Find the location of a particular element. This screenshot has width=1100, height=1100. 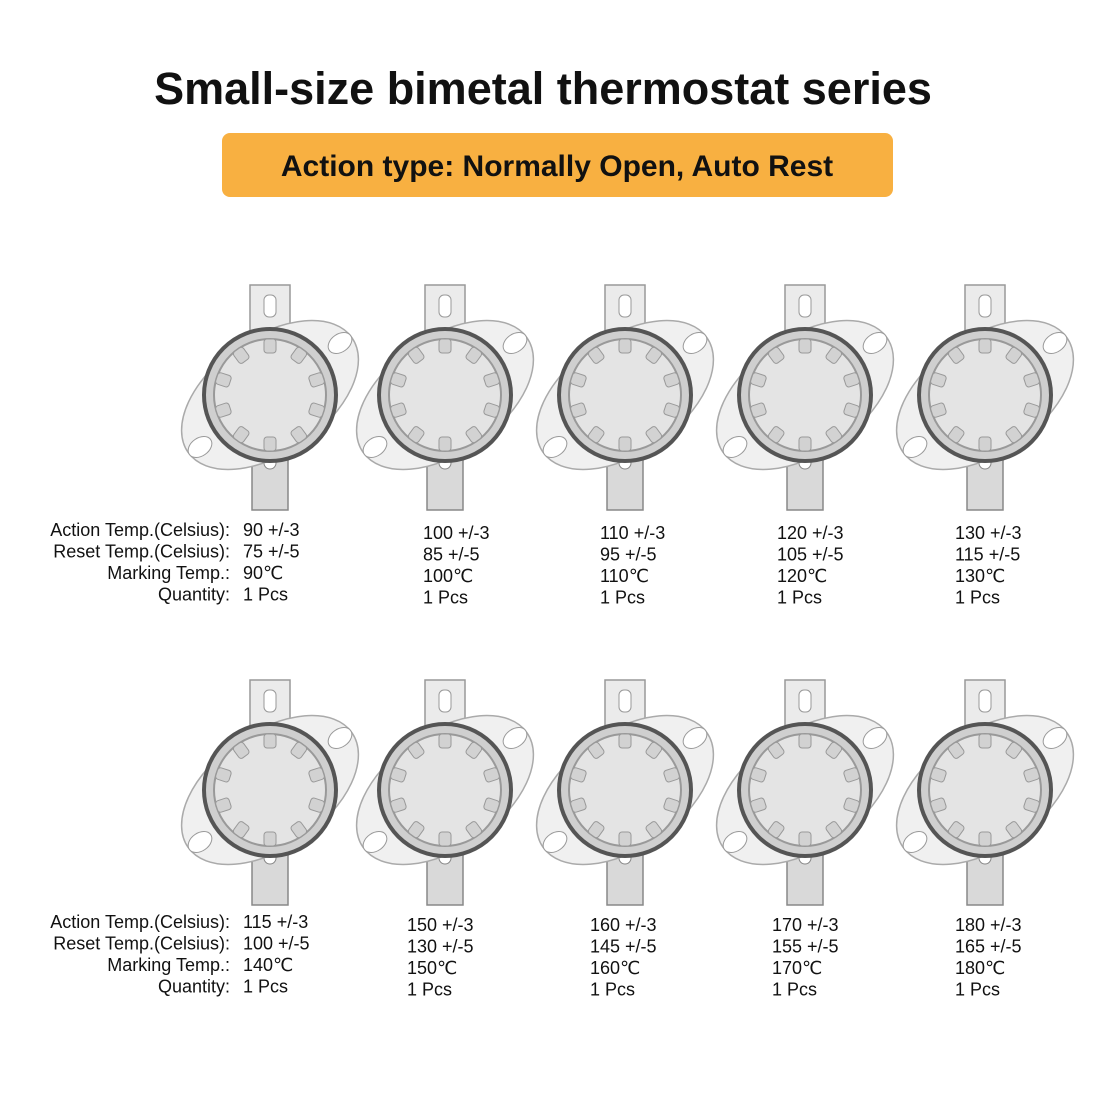

field-value: 100℃ is located at coordinates (448, 576).